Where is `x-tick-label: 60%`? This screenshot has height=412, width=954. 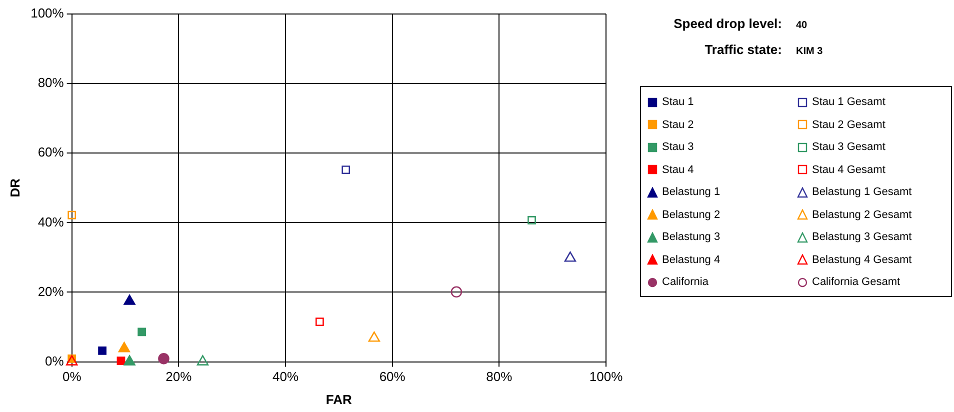 x-tick-label: 60% is located at coordinates (392, 376).